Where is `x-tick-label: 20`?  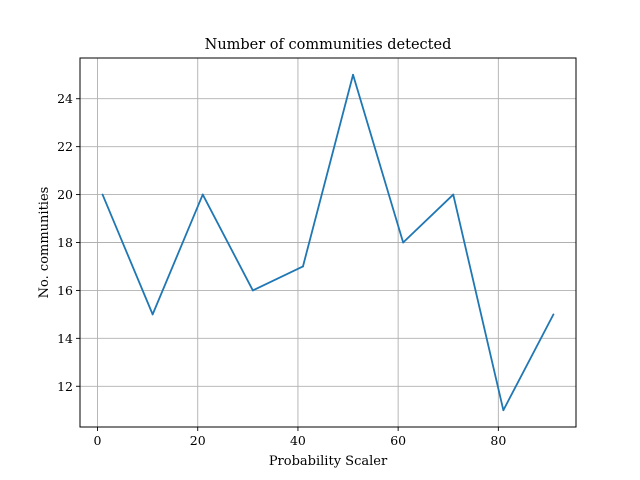
x-tick-label: 20 is located at coordinates (198, 440).